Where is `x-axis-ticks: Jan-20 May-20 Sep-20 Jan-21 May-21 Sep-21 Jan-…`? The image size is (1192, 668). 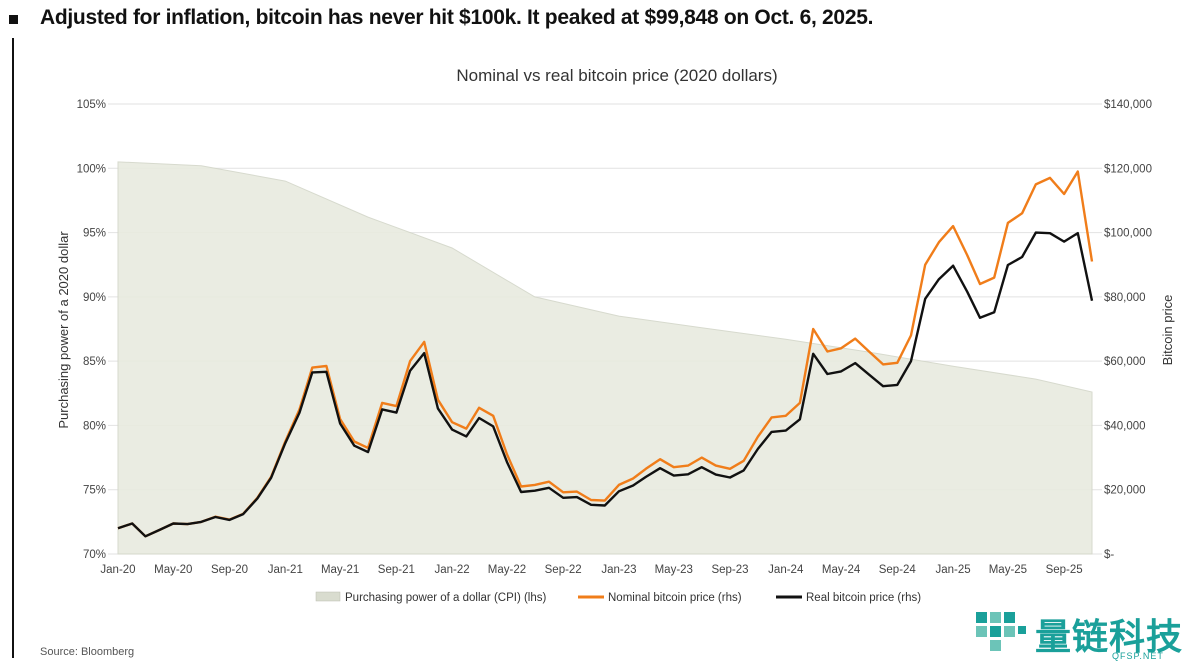 x-axis-ticks: Jan-20 May-20 Sep-20 Jan-21 May-21 Sep-21 Jan-… is located at coordinates (591, 570).